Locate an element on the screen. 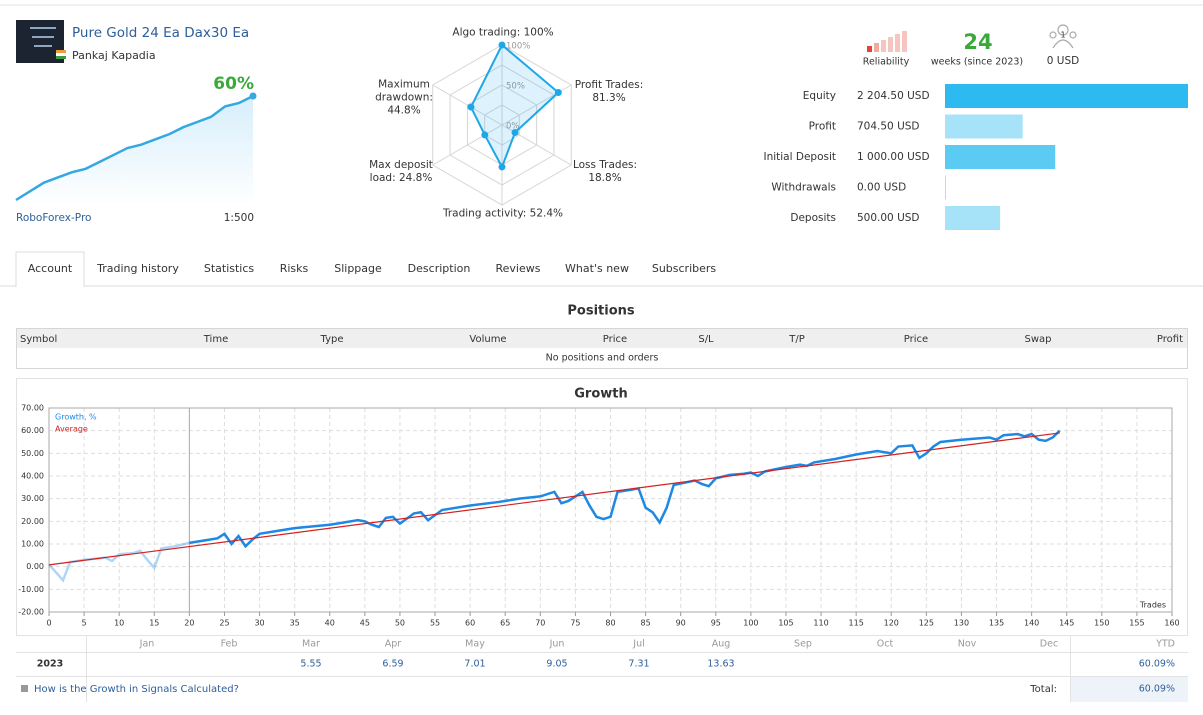 The image size is (1203, 715). month-header: Jul is located at coordinates (638, 644).